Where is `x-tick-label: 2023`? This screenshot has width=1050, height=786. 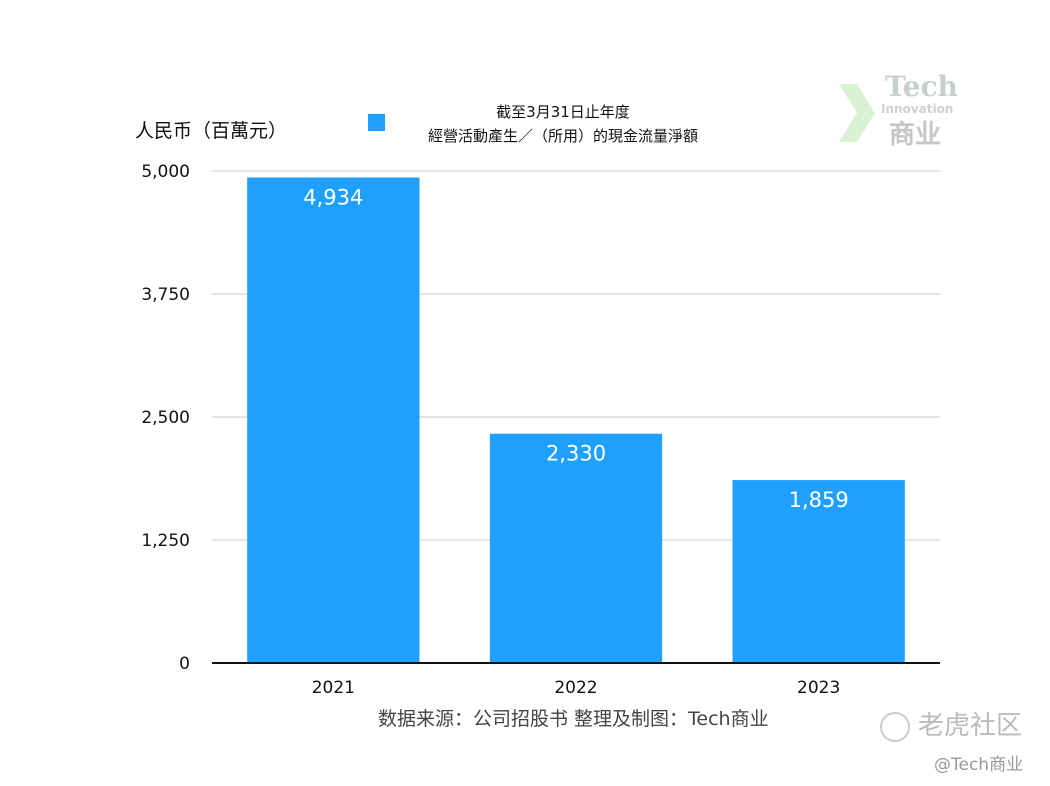 x-tick-label: 2023 is located at coordinates (818, 688).